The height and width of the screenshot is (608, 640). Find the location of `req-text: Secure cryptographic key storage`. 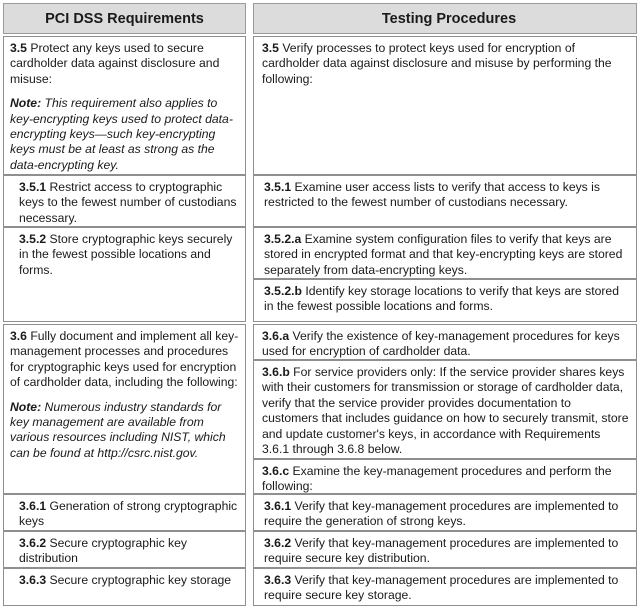

req-text: Secure cryptographic key storage is located at coordinates (139, 580).